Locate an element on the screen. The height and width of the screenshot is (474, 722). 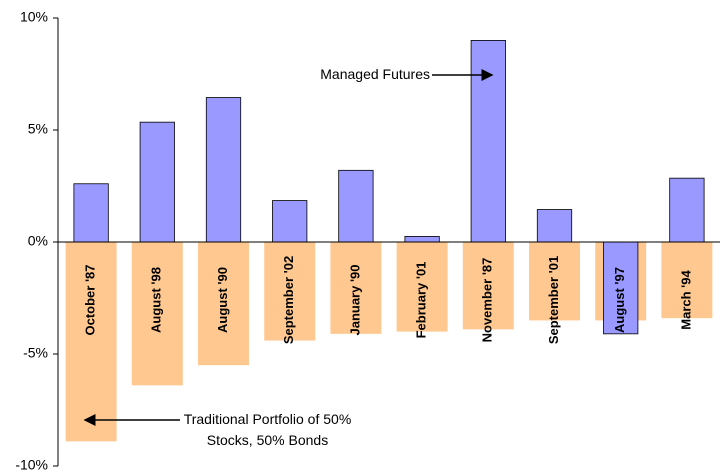
category-label: August '97 is located at coordinates (619, 300).